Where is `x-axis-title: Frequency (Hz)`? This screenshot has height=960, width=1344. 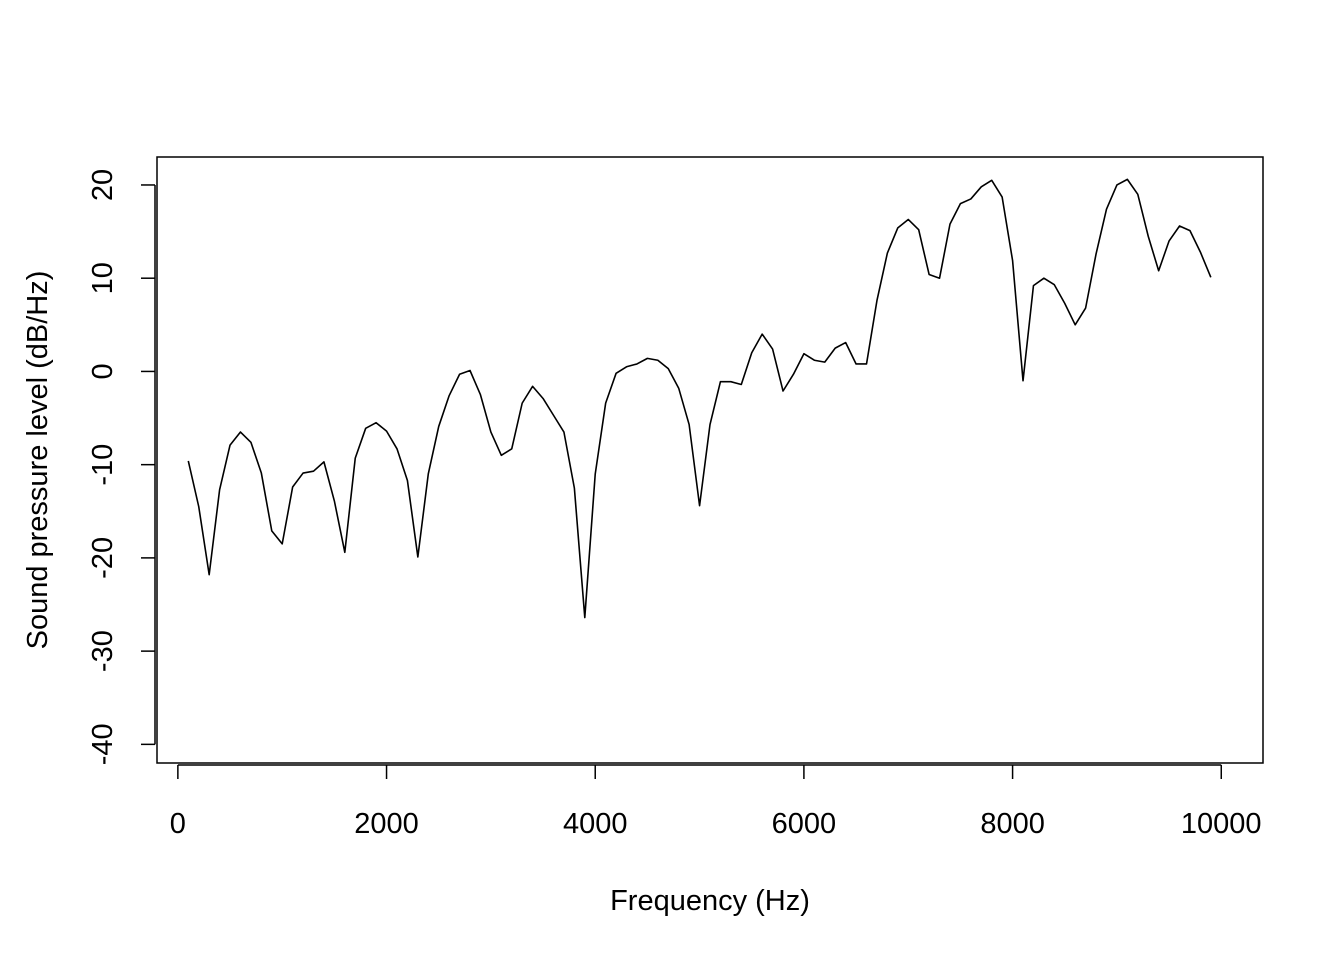 x-axis-title: Frequency (Hz) is located at coordinates (710, 901).